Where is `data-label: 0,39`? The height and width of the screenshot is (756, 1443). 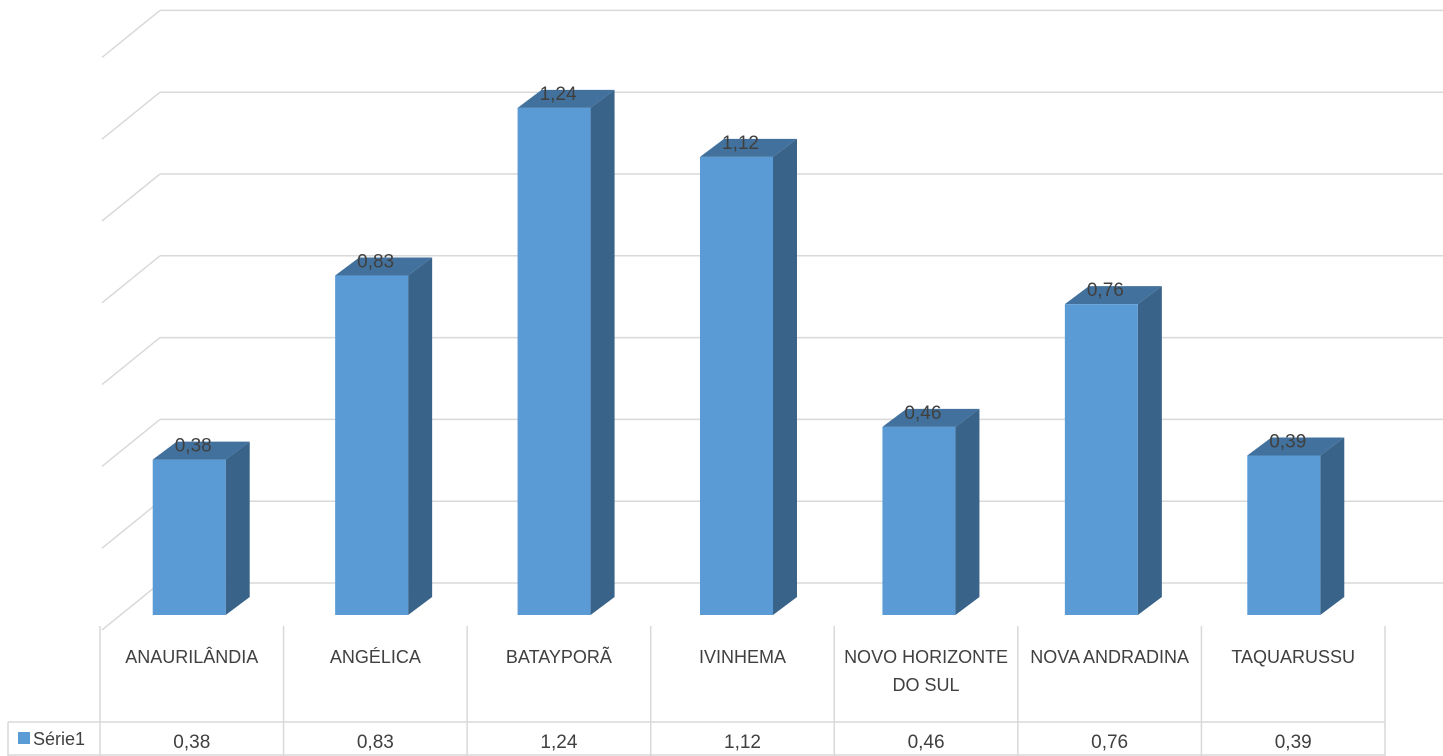
data-label: 0,39 is located at coordinates (1287, 441).